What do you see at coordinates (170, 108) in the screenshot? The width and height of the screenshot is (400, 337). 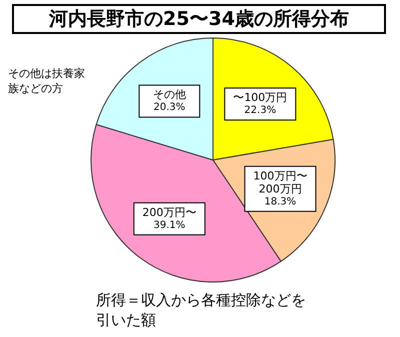 I see `data-label: 20.3%` at bounding box center [170, 108].